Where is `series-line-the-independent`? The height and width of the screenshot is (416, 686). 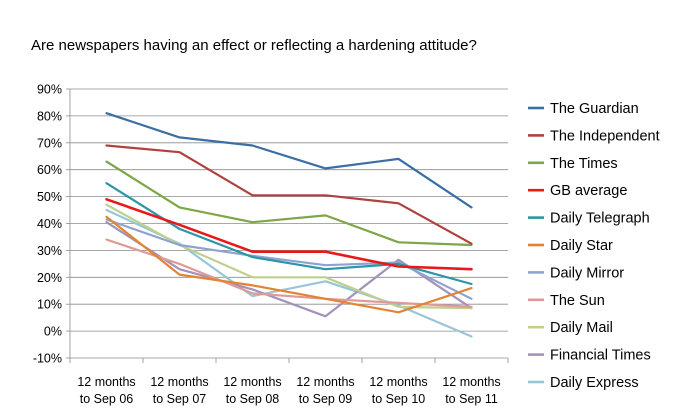 series-line-the-independent is located at coordinates (289, 194).